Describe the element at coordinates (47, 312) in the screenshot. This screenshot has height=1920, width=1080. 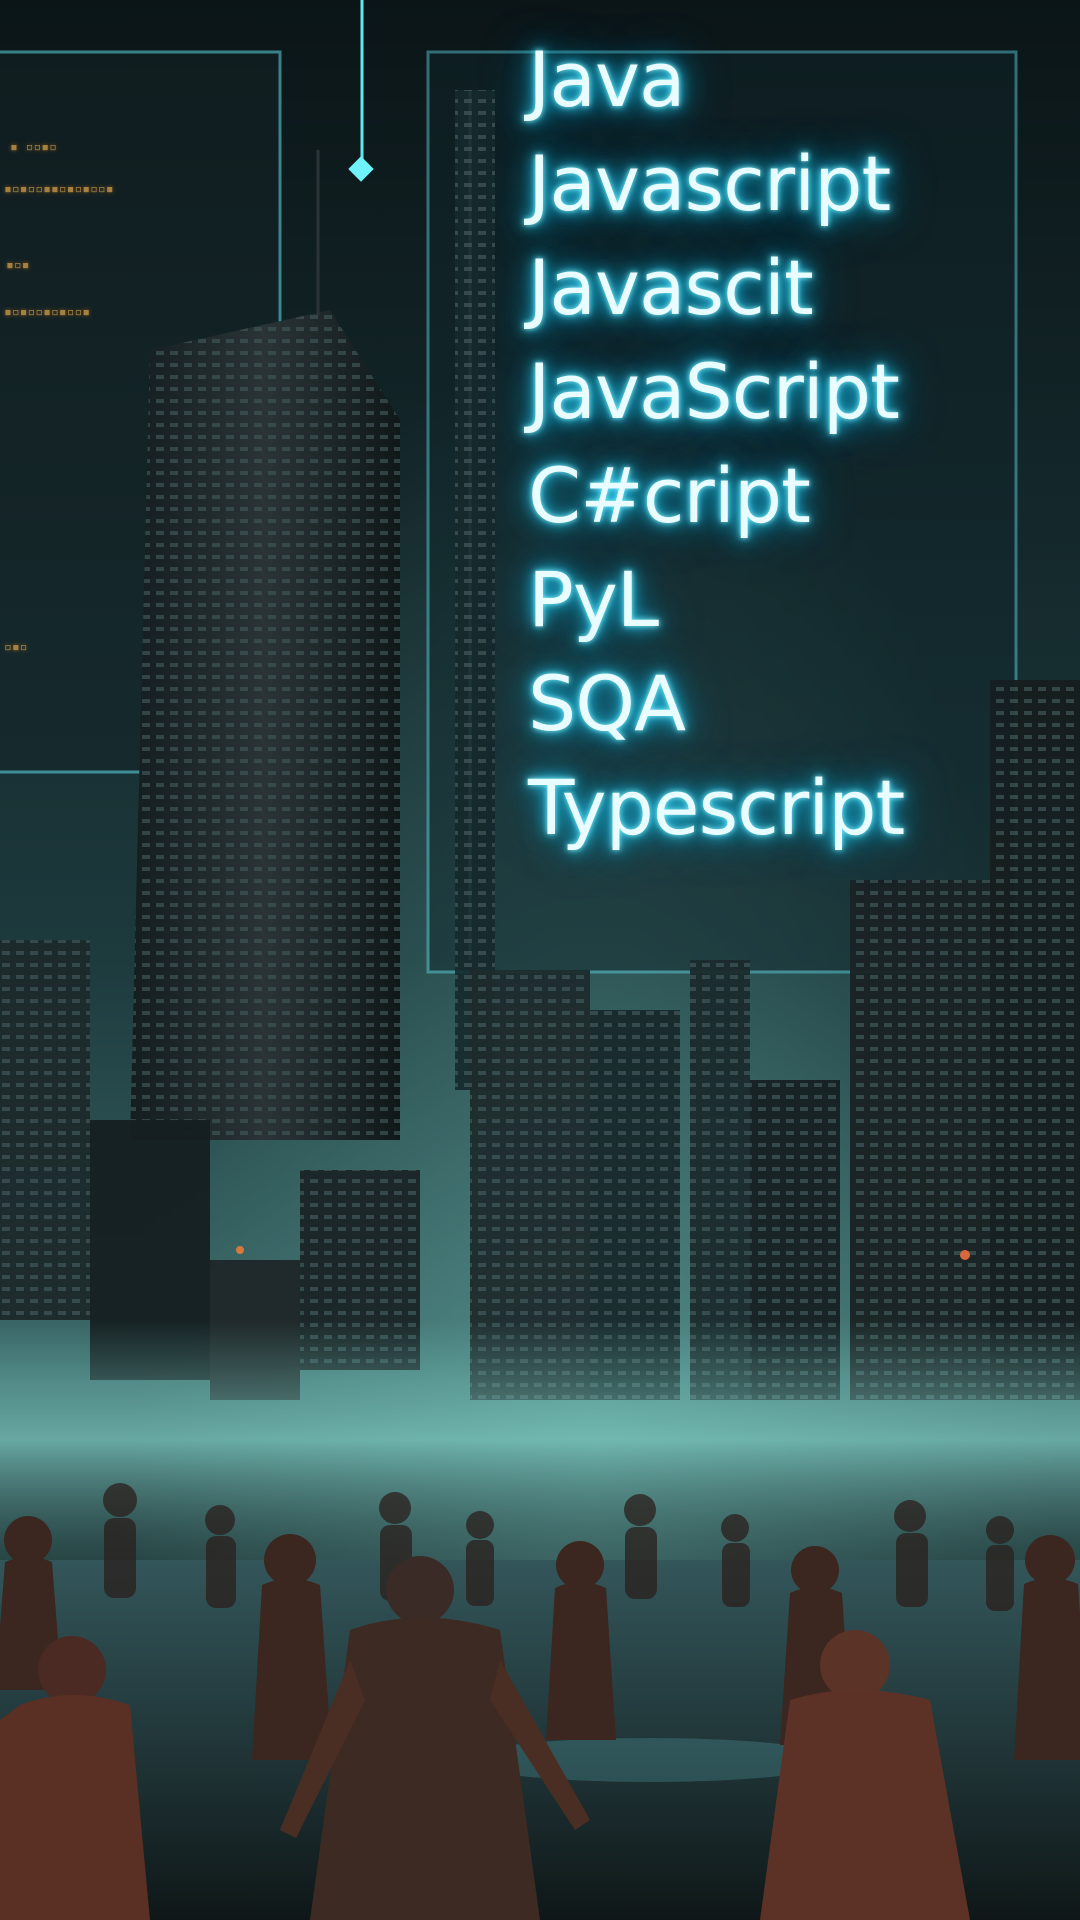
I see `panel-text-line: ▪▫▪▫▫▪▫▪▫▫▪` at that location.